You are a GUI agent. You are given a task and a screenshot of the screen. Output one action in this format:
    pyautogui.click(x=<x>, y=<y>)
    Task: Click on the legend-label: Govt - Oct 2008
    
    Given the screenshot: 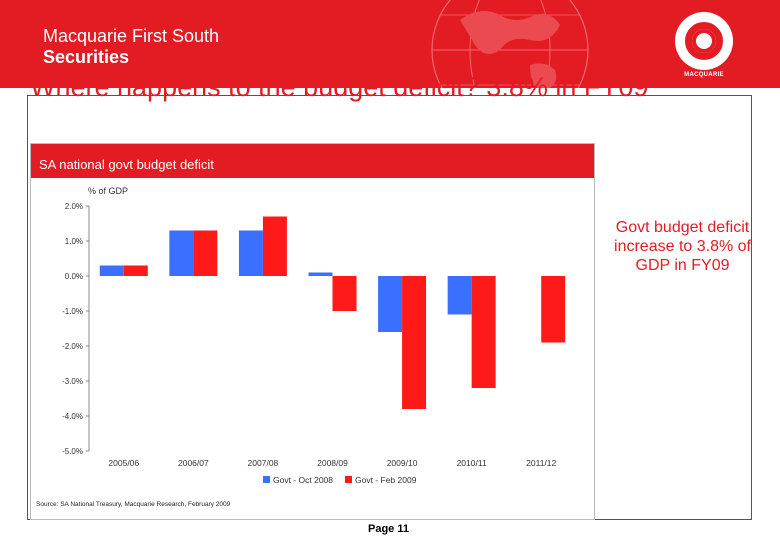 What is the action you would take?
    pyautogui.click(x=303, y=480)
    